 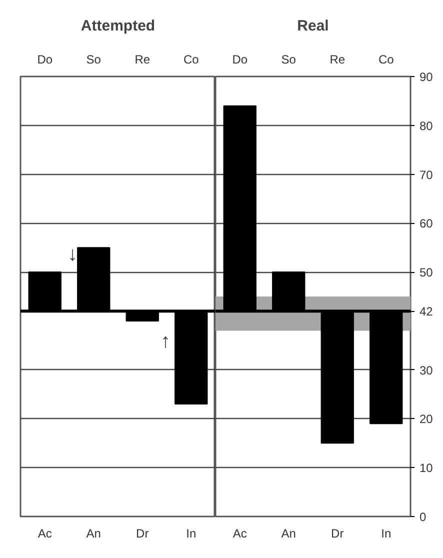 I want to click on y-tick-label: 30, so click(x=427, y=370).